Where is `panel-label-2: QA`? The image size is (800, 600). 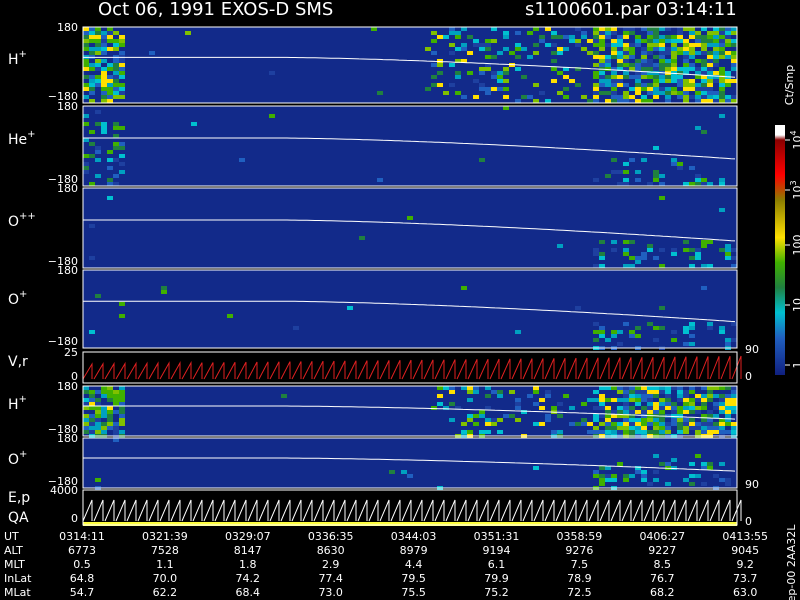 panel-label-2: QA is located at coordinates (18, 518).